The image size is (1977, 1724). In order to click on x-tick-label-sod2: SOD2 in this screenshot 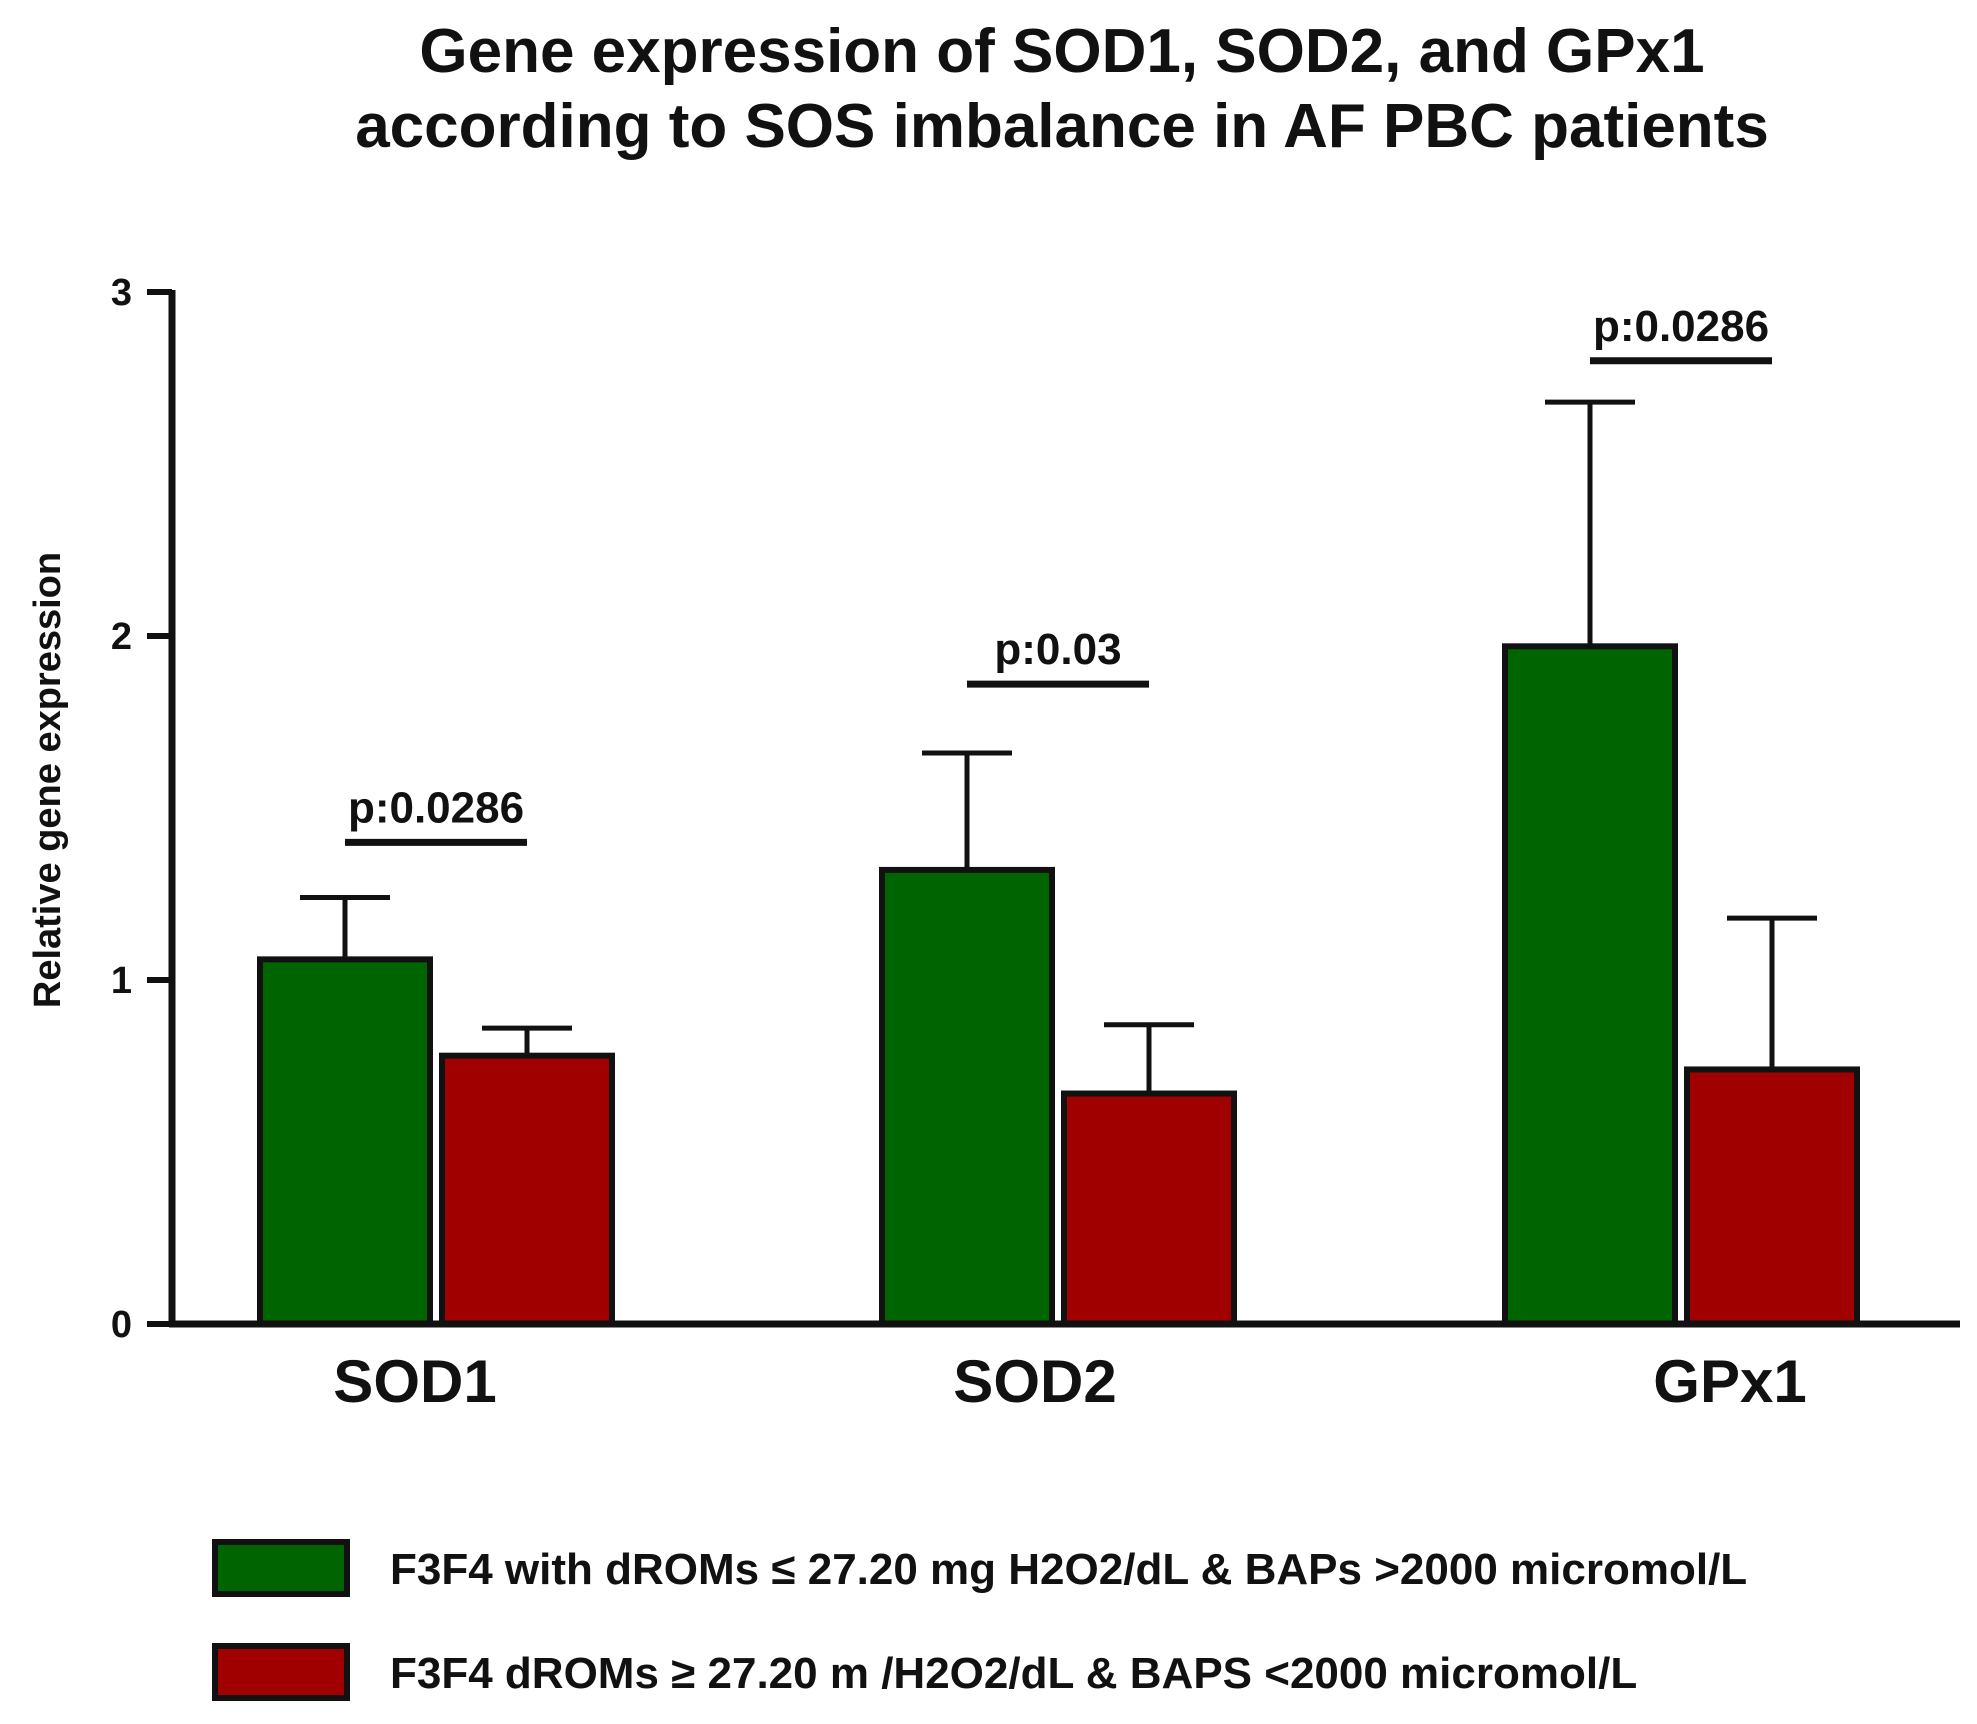, I will do `click(1034, 1381)`.